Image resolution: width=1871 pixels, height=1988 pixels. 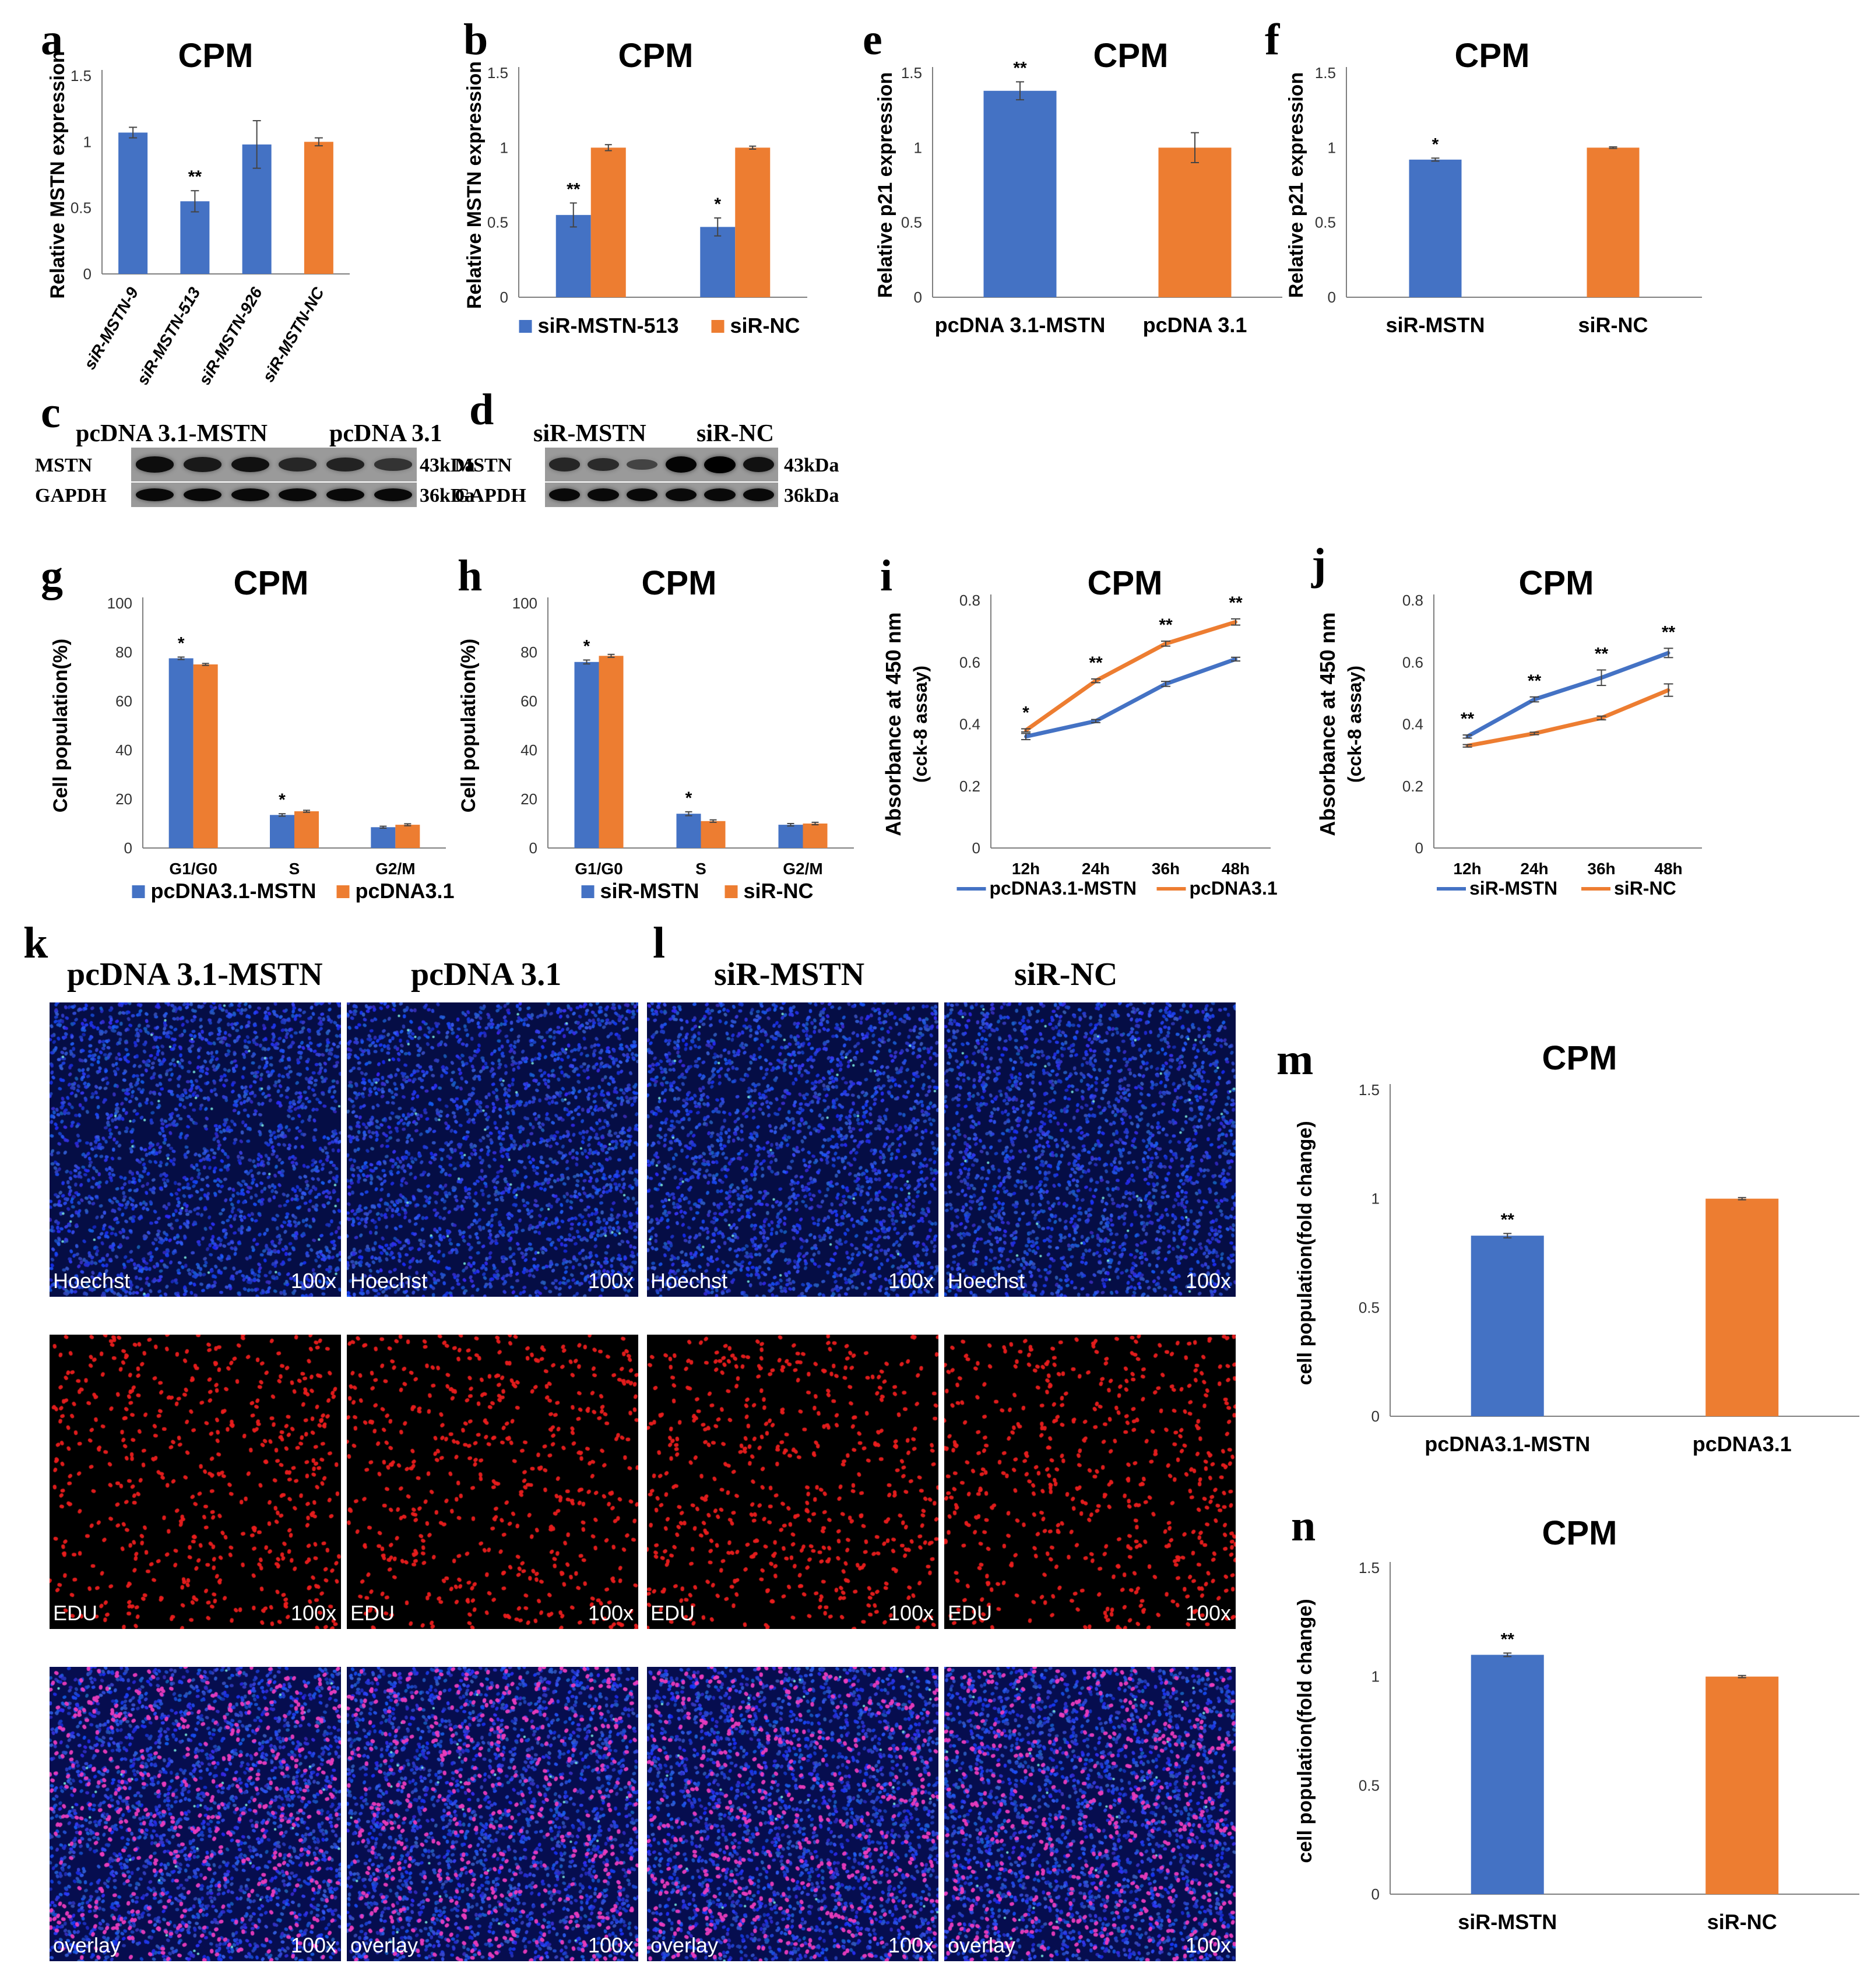 What do you see at coordinates (1319, 564) in the screenshot?
I see `panel-letter-j: j` at bounding box center [1319, 564].